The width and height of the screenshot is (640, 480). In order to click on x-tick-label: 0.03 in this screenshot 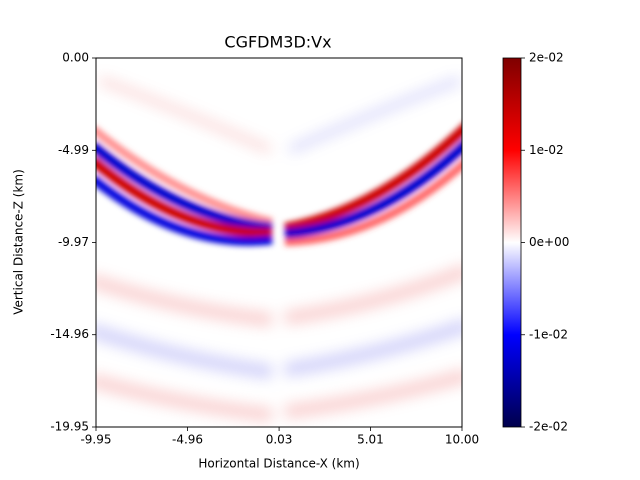, I will do `click(279, 440)`.